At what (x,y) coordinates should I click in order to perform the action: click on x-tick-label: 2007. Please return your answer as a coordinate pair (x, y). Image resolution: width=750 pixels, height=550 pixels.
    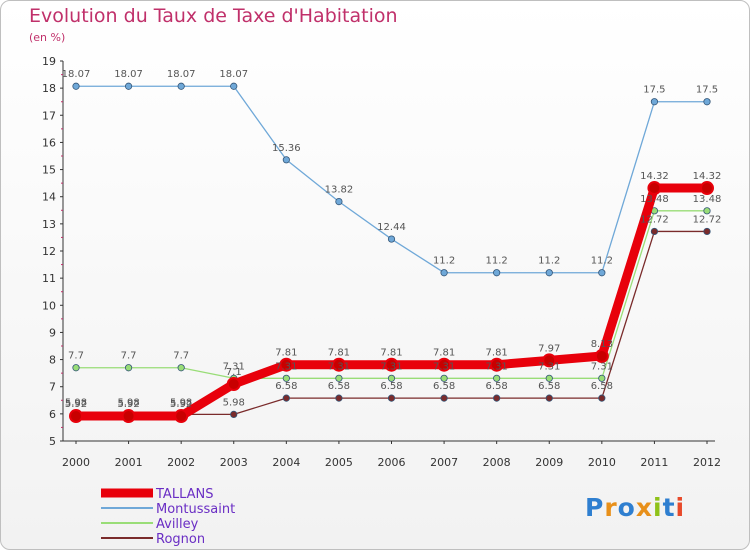
    Looking at the image, I should click on (444, 462).